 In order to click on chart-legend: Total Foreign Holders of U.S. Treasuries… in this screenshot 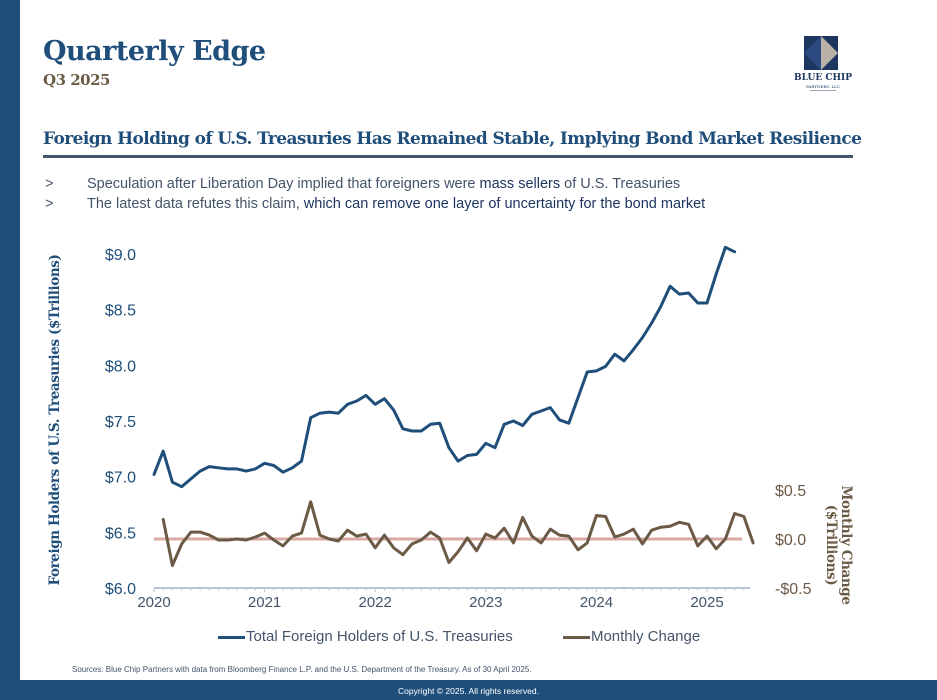, I will do `click(482, 636)`.